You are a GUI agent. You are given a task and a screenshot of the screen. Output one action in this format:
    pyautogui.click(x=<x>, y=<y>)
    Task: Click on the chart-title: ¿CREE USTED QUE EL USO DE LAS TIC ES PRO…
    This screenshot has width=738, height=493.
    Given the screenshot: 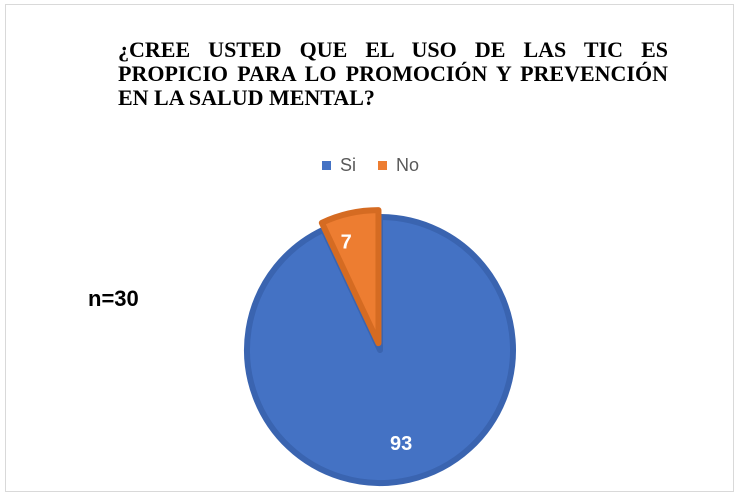 What is the action you would take?
    pyautogui.click(x=393, y=73)
    